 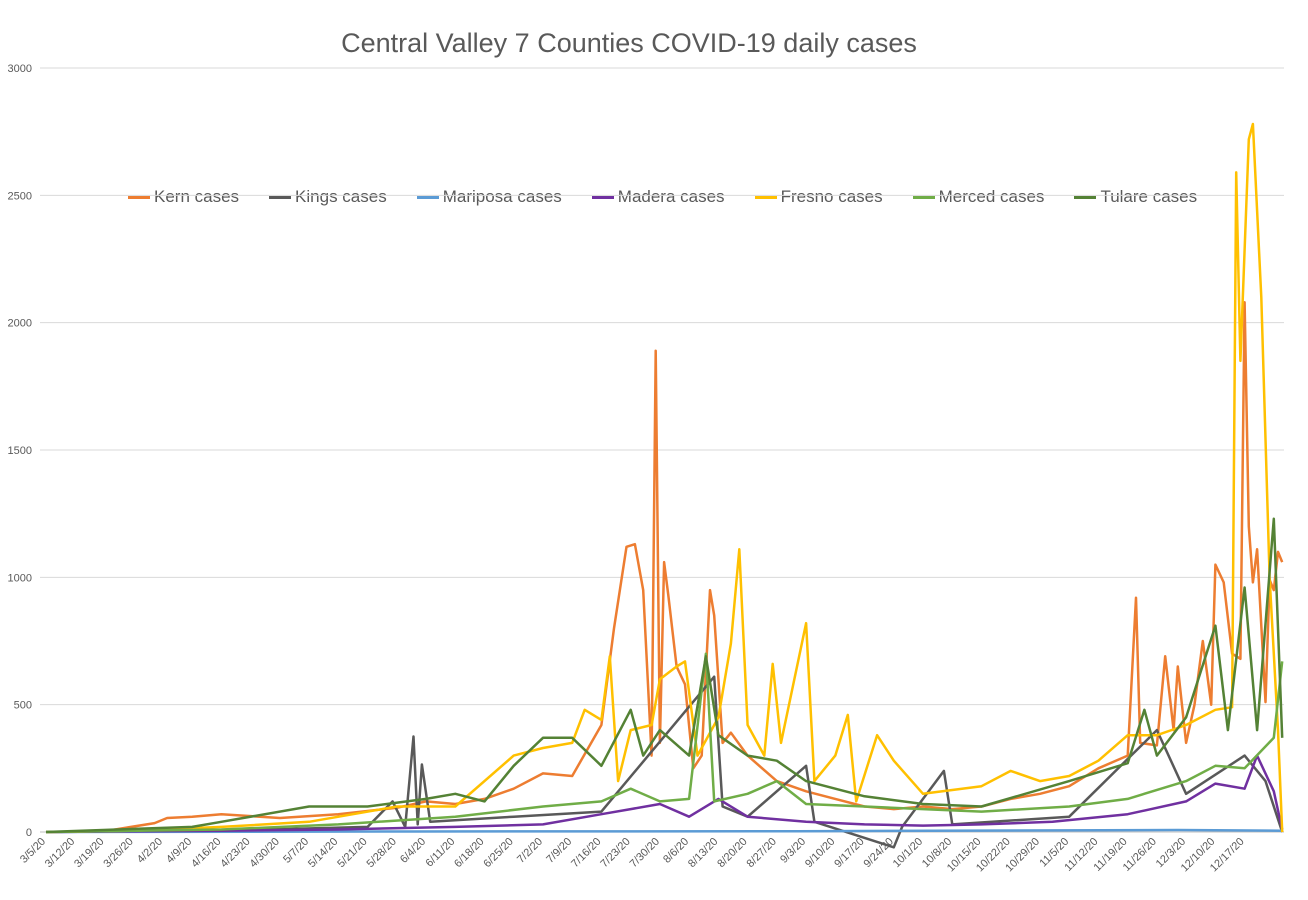 I want to click on x-tick-label: 4/30/20, so click(x=265, y=853).